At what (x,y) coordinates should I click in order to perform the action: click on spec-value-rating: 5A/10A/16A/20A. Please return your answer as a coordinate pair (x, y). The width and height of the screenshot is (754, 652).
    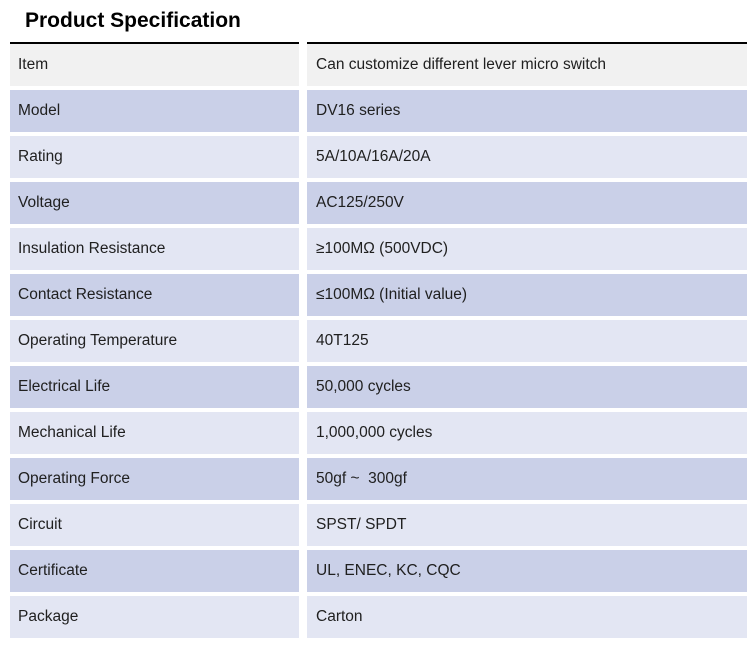
    Looking at the image, I should click on (527, 157).